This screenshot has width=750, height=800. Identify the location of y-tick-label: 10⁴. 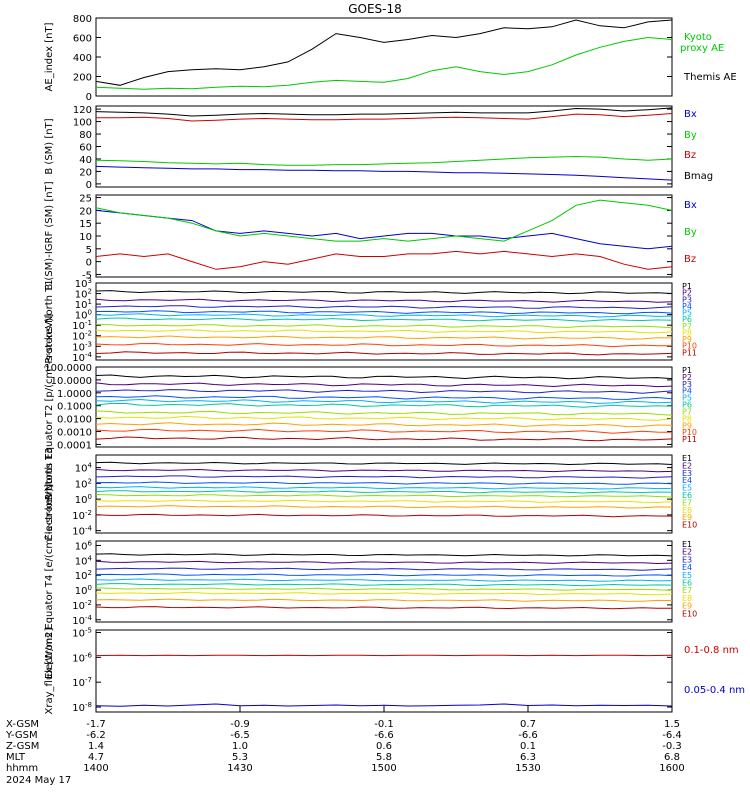
(84, 560).